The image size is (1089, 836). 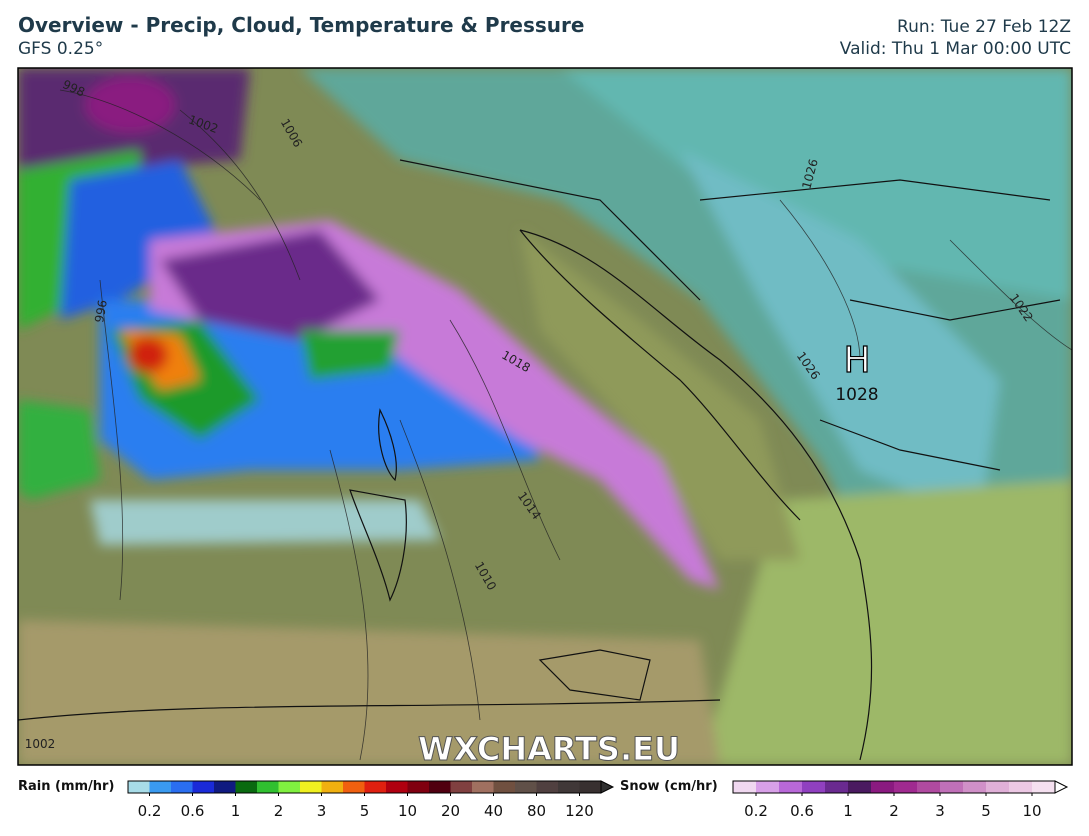 What do you see at coordinates (450, 811) in the screenshot?
I see `colorbar-tick-label: 20` at bounding box center [450, 811].